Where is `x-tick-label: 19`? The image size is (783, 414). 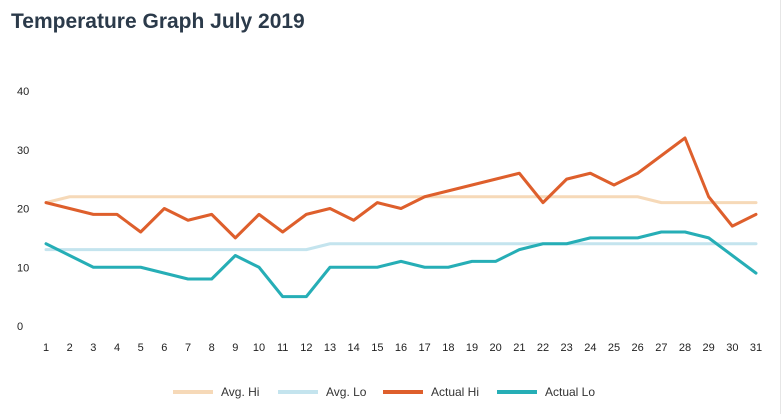 x-tick-label: 19 is located at coordinates (472, 348).